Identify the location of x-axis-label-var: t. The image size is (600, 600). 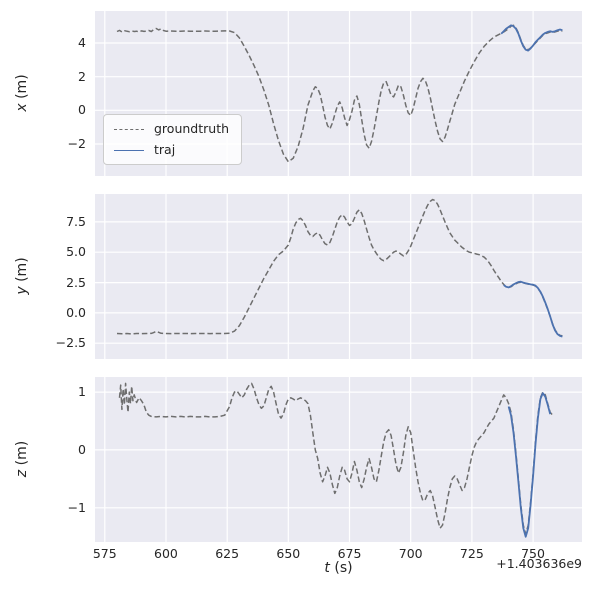
(327, 568).